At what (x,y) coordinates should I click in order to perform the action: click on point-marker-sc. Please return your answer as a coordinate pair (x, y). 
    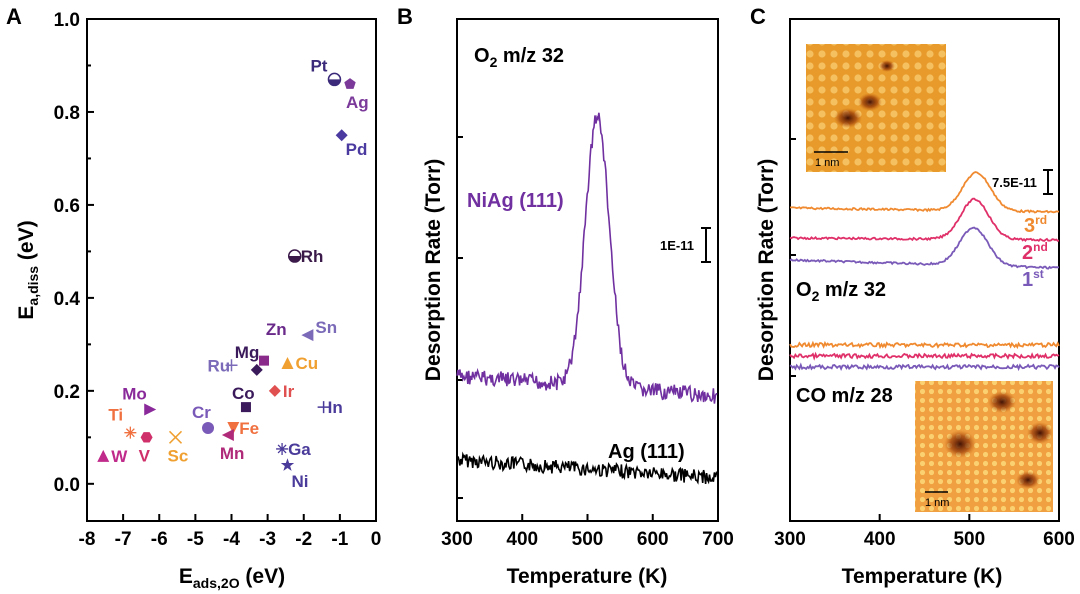
    Looking at the image, I should click on (175, 437).